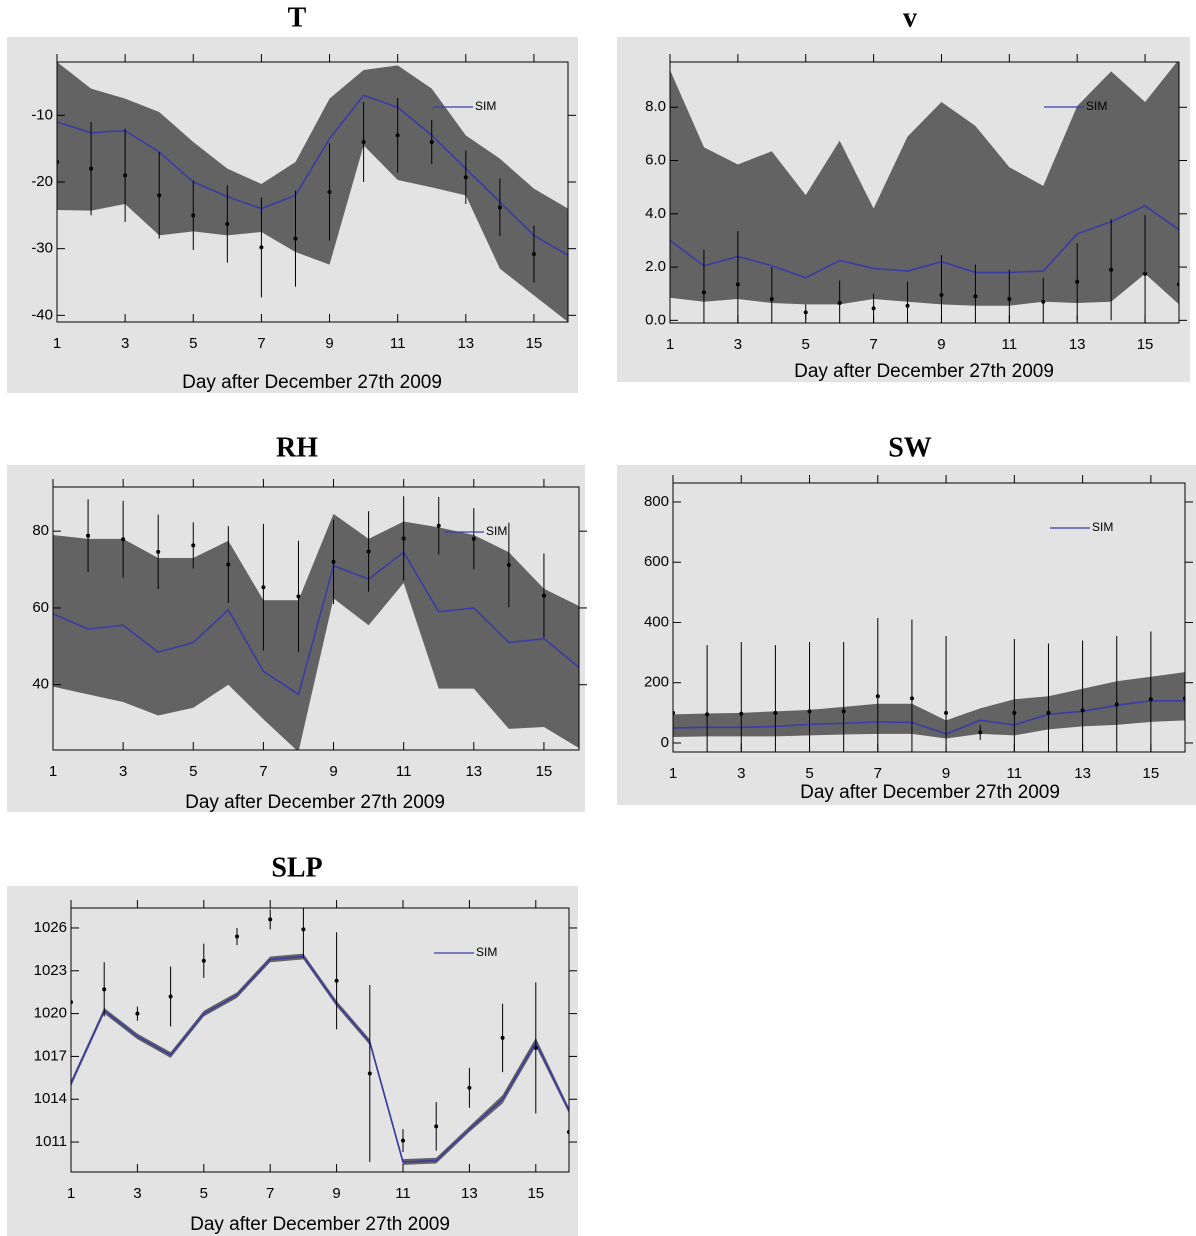 The image size is (1196, 1236). What do you see at coordinates (50, 1098) in the screenshot?
I see `y-tick-label: 1014` at bounding box center [50, 1098].